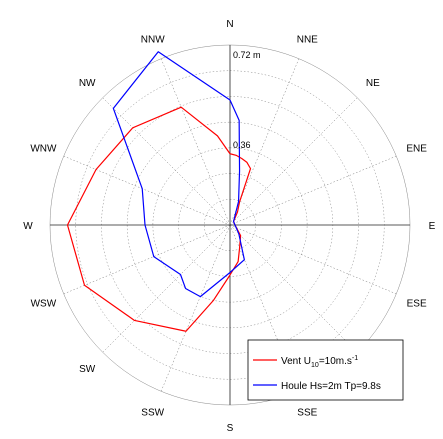  Describe the element at coordinates (417, 303) in the screenshot. I see `direction-label-ese: ESE` at that location.